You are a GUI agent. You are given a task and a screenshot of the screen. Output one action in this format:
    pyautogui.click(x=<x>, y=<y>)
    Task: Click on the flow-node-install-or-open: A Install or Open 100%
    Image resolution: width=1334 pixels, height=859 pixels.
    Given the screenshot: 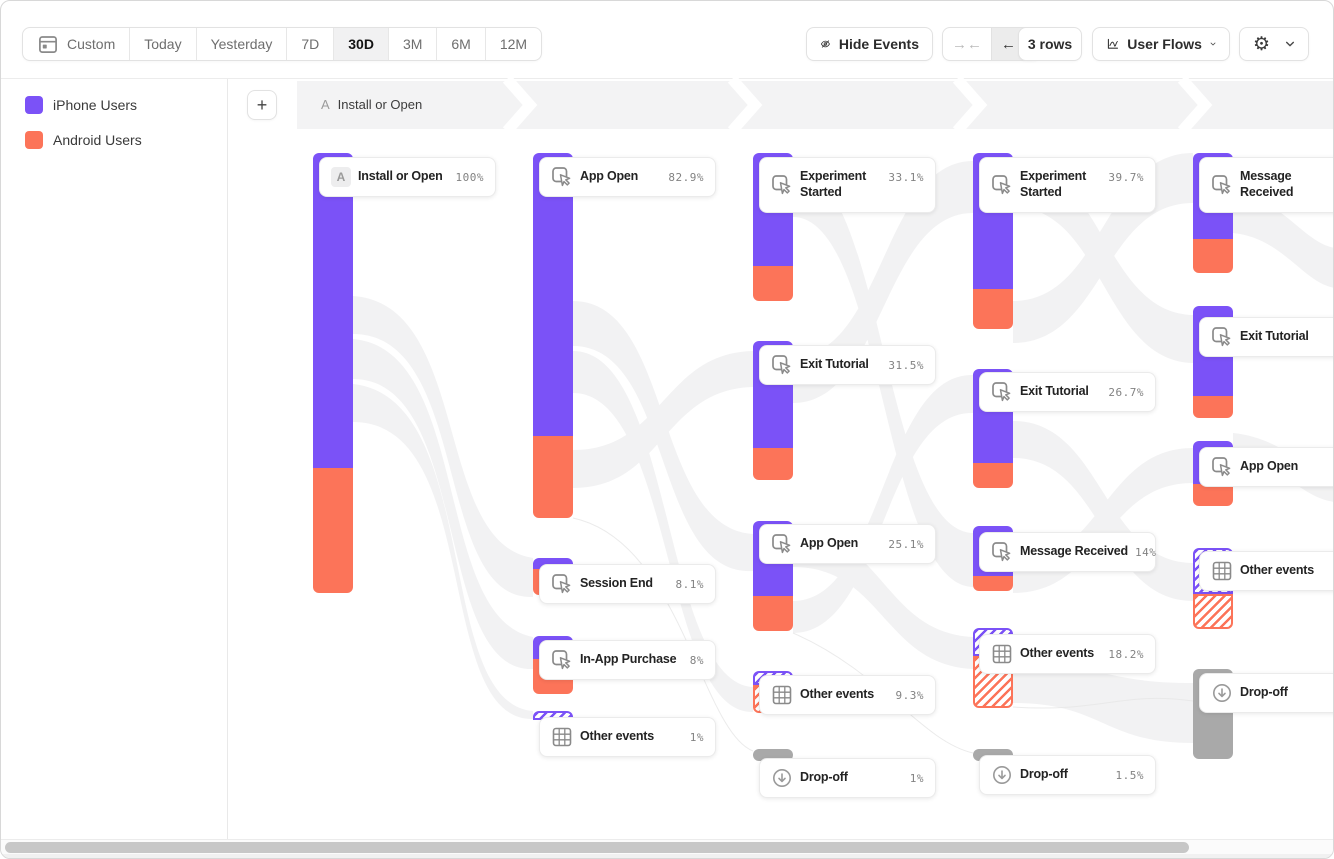 What is the action you would take?
    pyautogui.click(x=407, y=177)
    